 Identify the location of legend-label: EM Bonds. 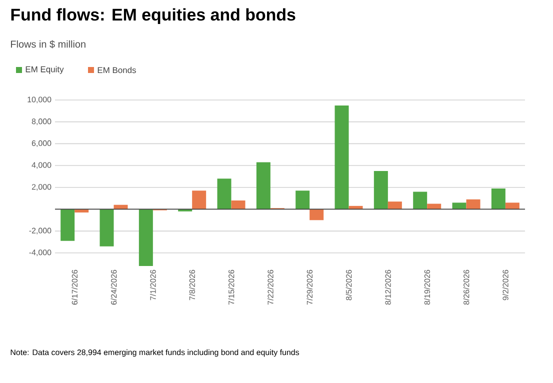
(117, 70).